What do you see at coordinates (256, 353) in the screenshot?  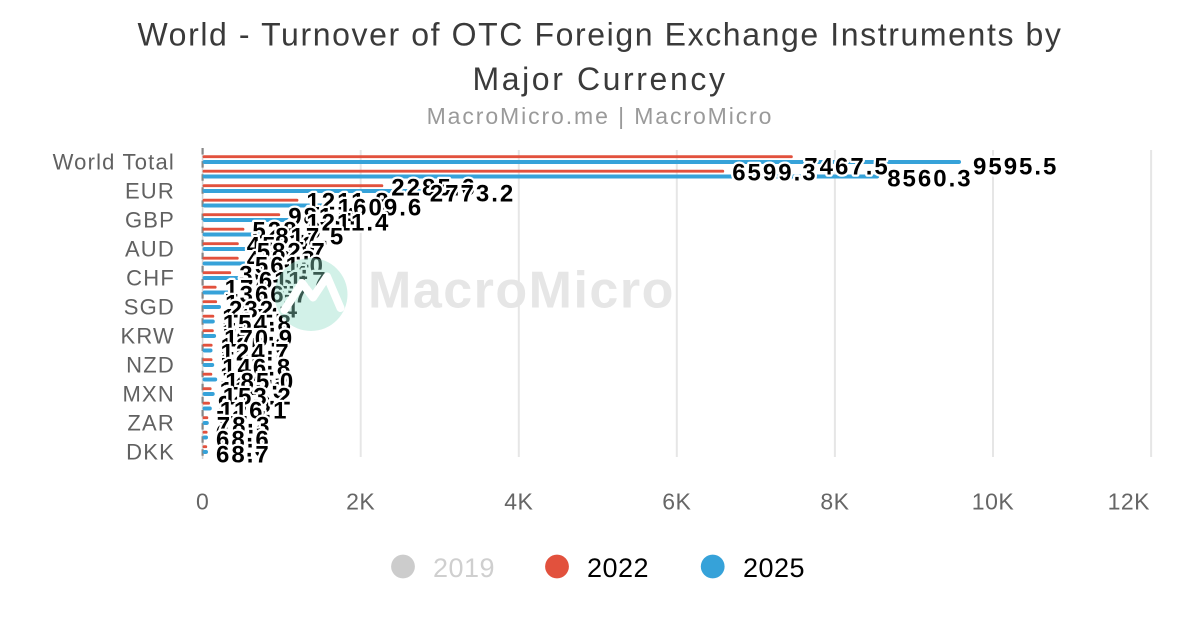 I see `svg-text: 124.7` at bounding box center [256, 353].